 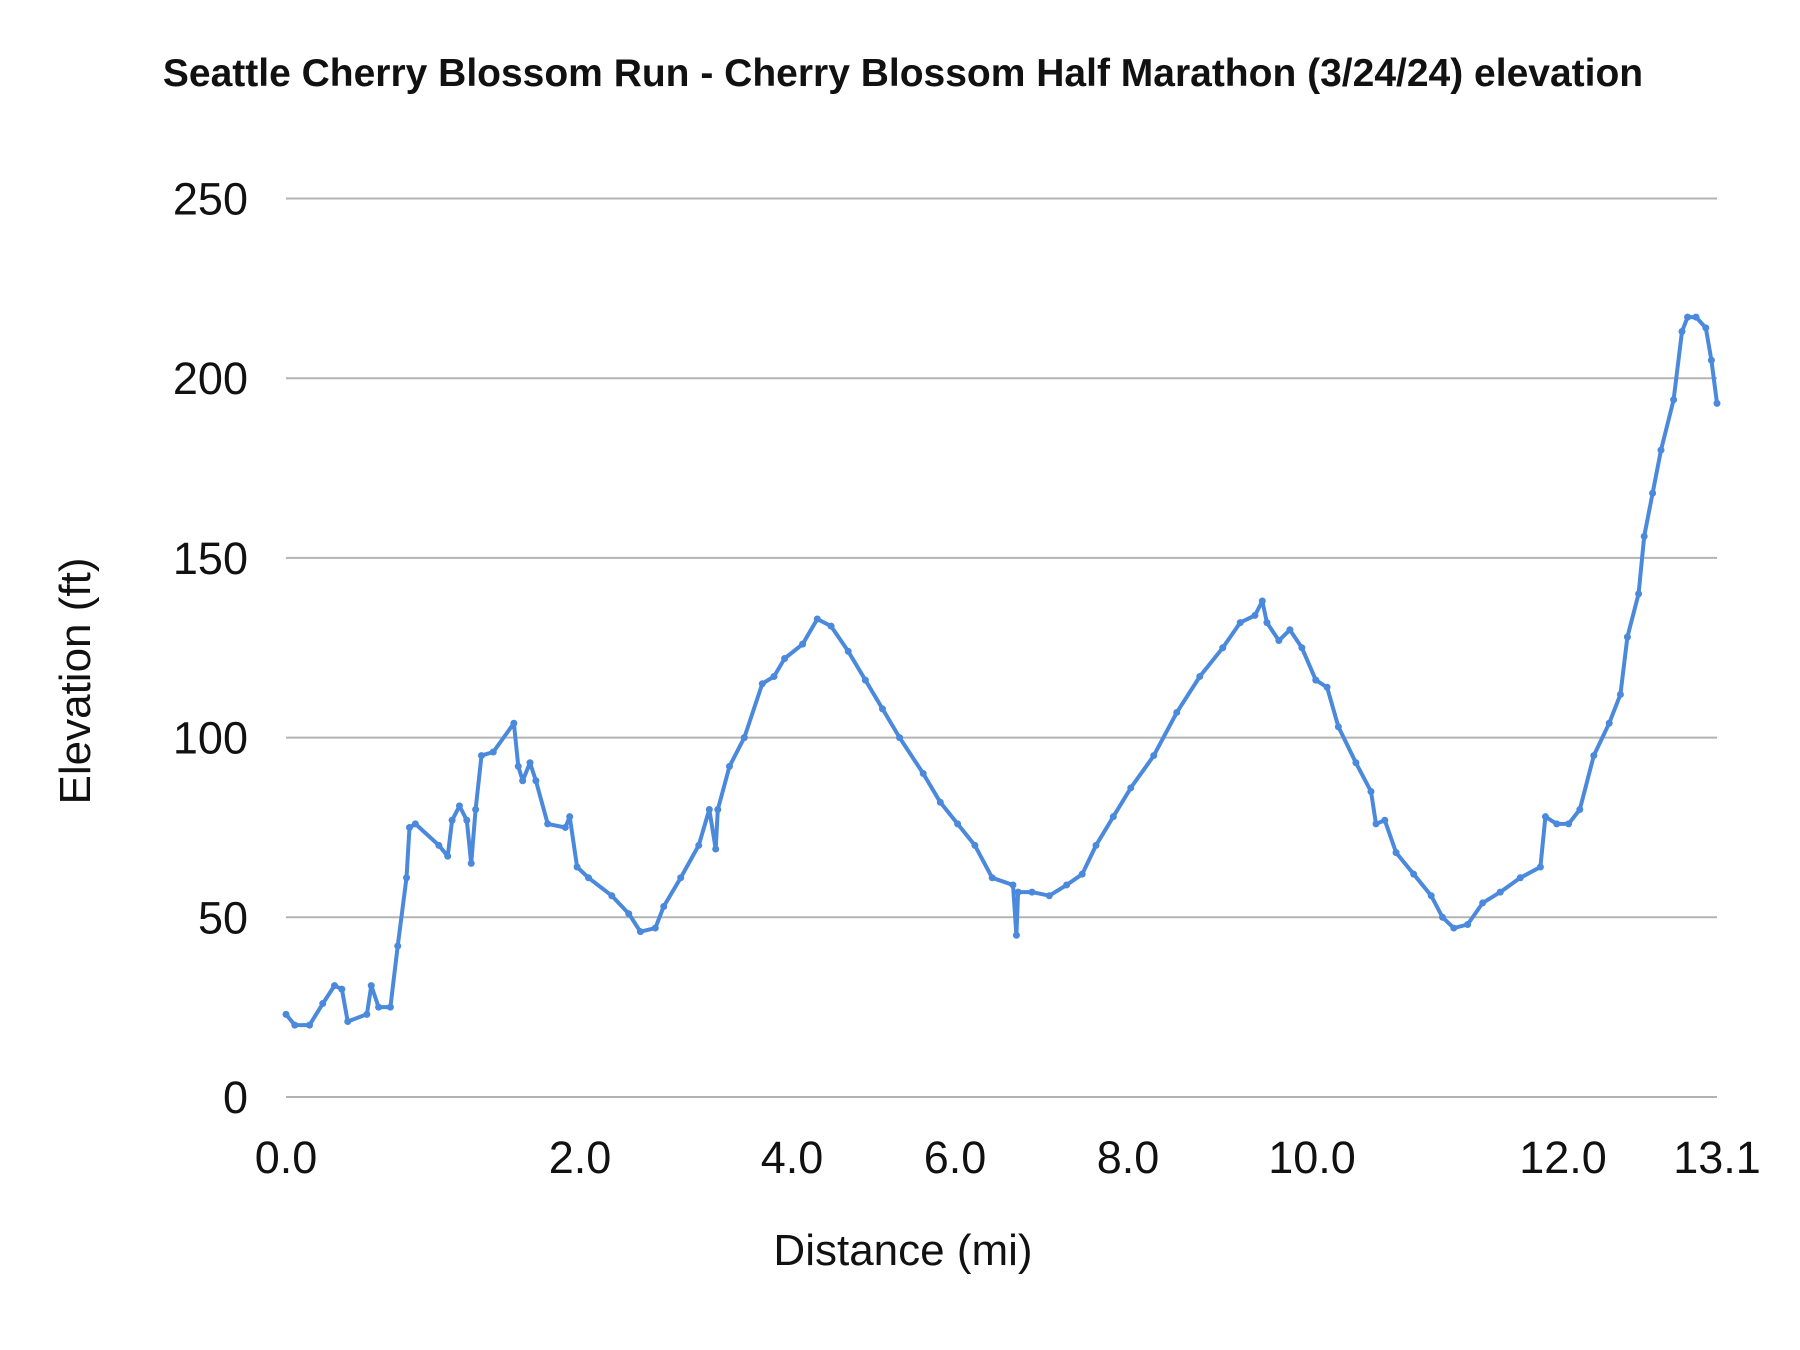 I want to click on x-tick-label: 13.1, so click(x=1717, y=1157).